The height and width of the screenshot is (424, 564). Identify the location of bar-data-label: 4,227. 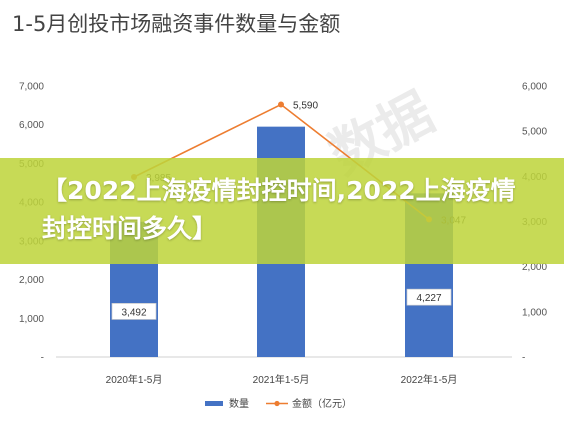
(428, 298).